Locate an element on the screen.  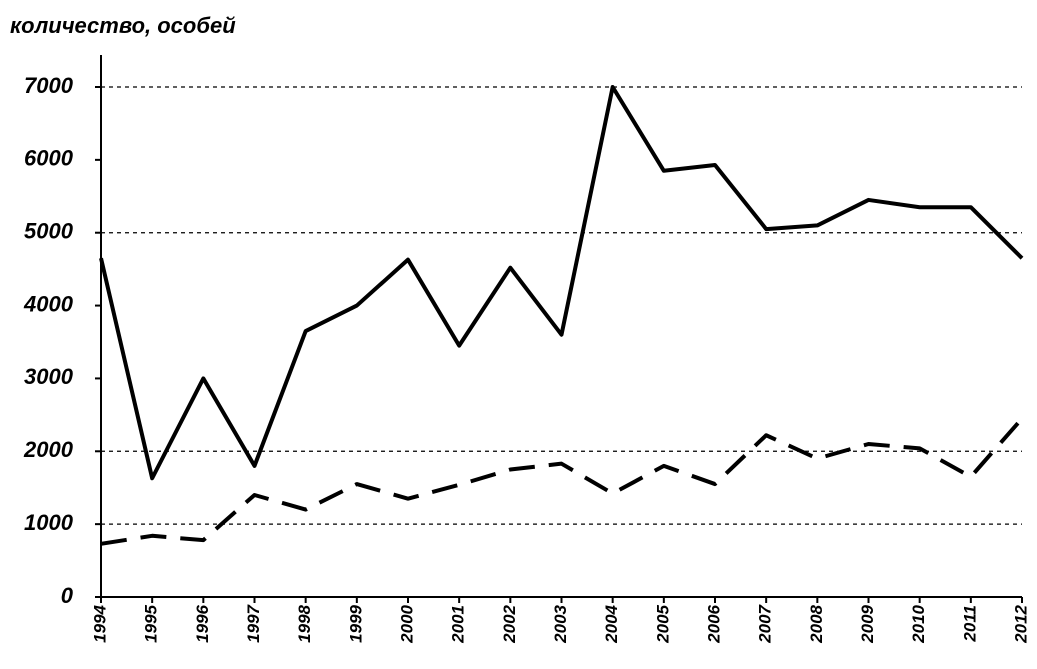
x-tick-label: 1996 is located at coordinates (202, 623).